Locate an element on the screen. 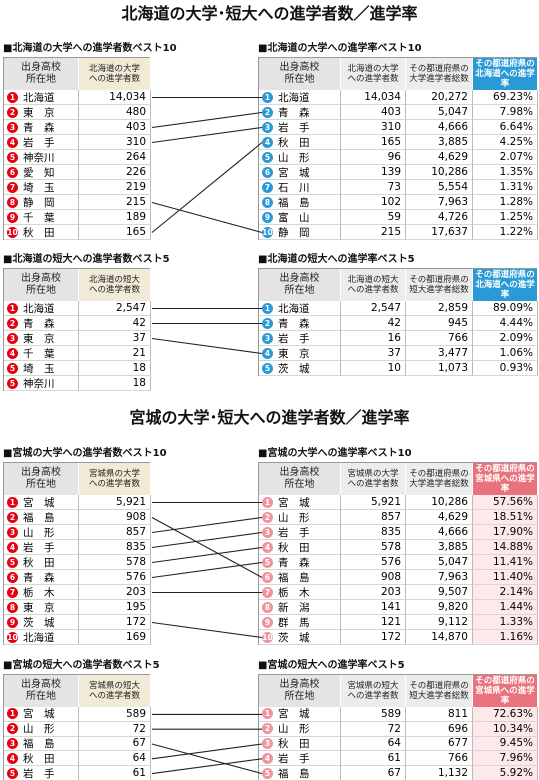 This screenshot has width=539, height=780. value-cell: 21 is located at coordinates (115, 353).